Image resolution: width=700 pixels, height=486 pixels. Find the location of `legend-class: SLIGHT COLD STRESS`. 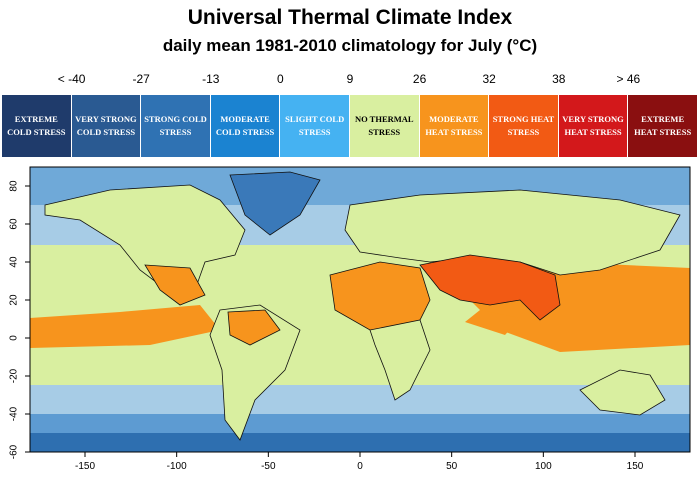

legend-class: SLIGHT COLD STRESS is located at coordinates (315, 126).